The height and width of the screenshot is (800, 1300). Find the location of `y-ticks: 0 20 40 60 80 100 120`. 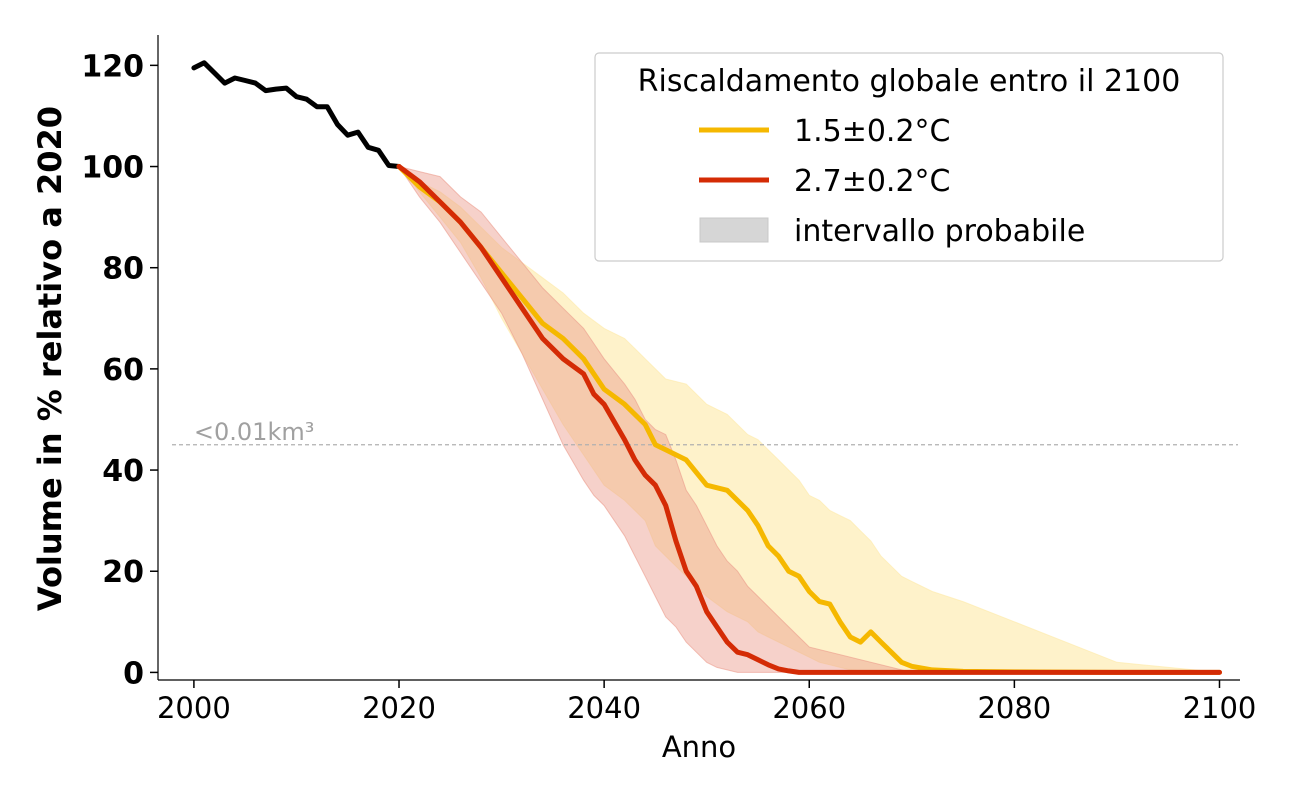

y-ticks: 0 20 40 60 80 100 120 is located at coordinates (119, 370).